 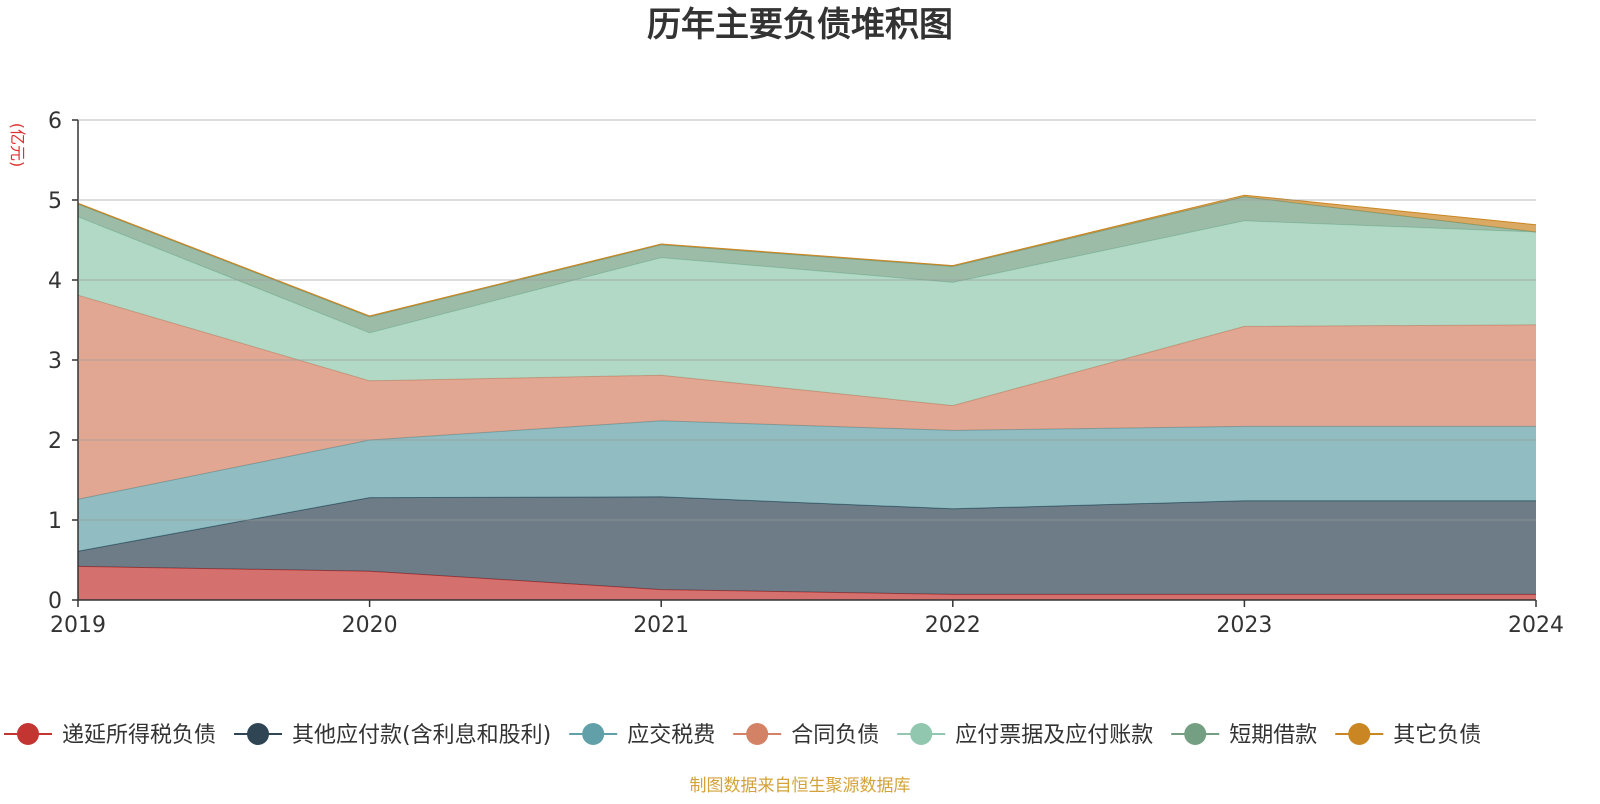 What do you see at coordinates (800, 25) in the screenshot?
I see `chart-title: 历年主要负债堆积图` at bounding box center [800, 25].